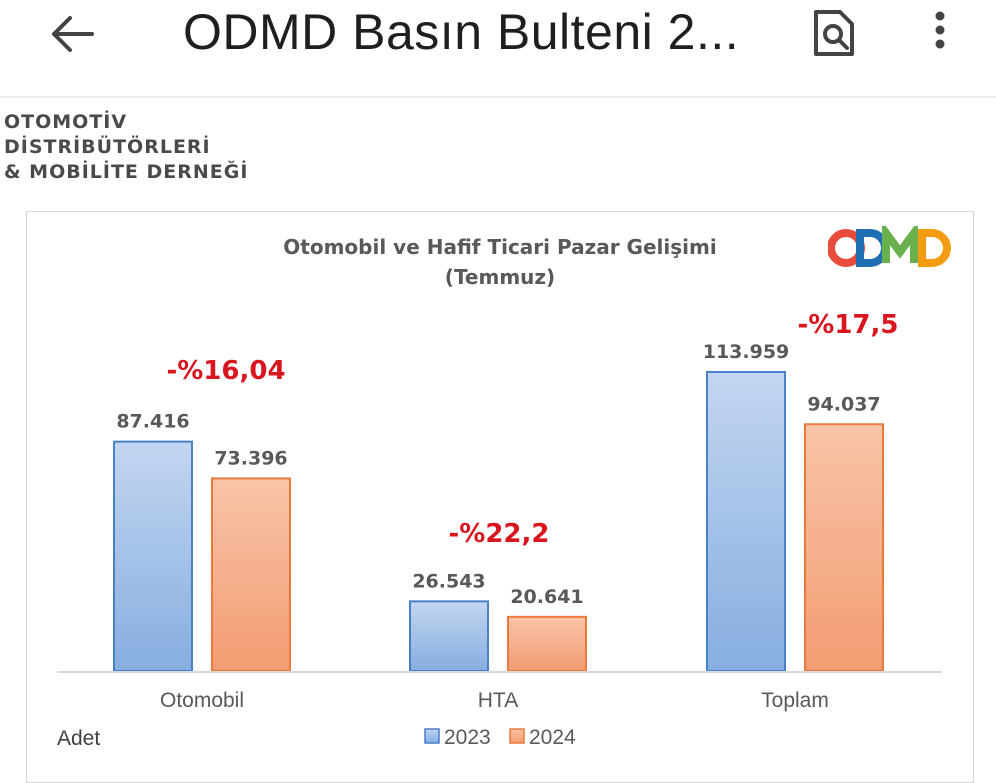 This screenshot has width=996, height=783. Describe the element at coordinates (552, 737) in the screenshot. I see `legend-label: 2024` at that location.